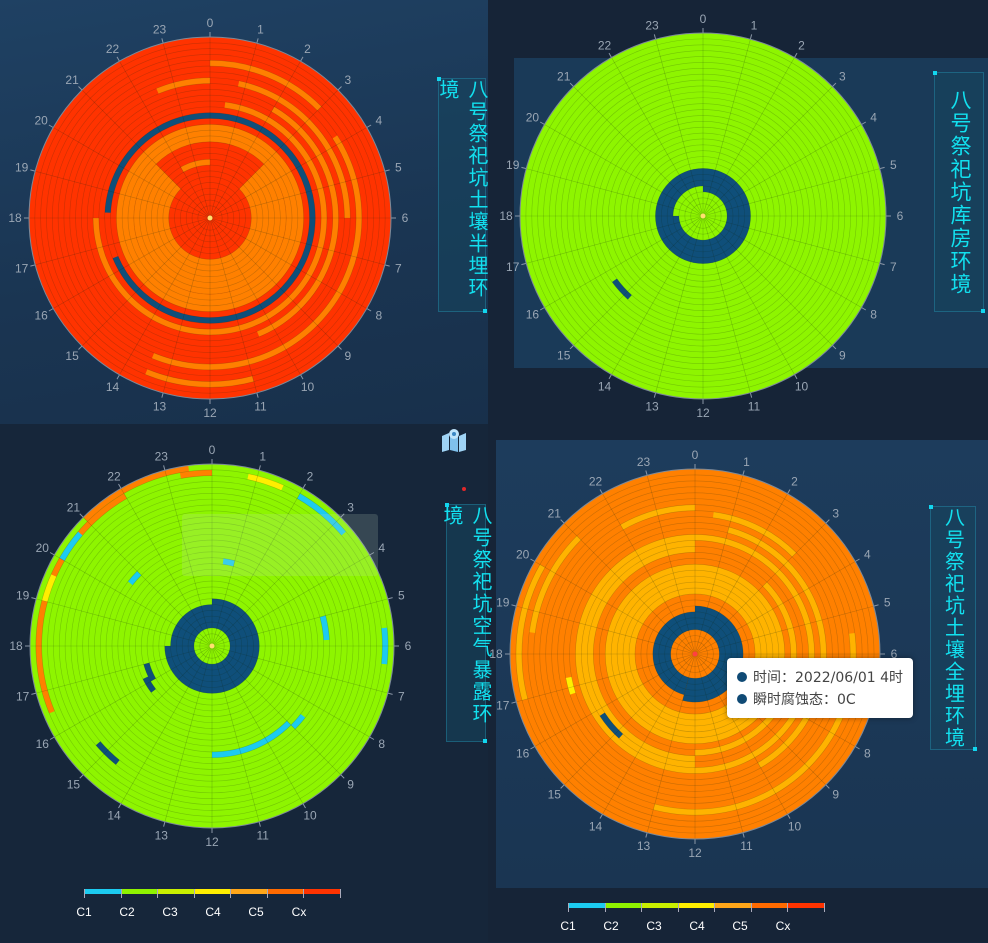 The width and height of the screenshot is (988, 943). What do you see at coordinates (162, 457) in the screenshot?
I see `angle-label: 23` at bounding box center [162, 457].